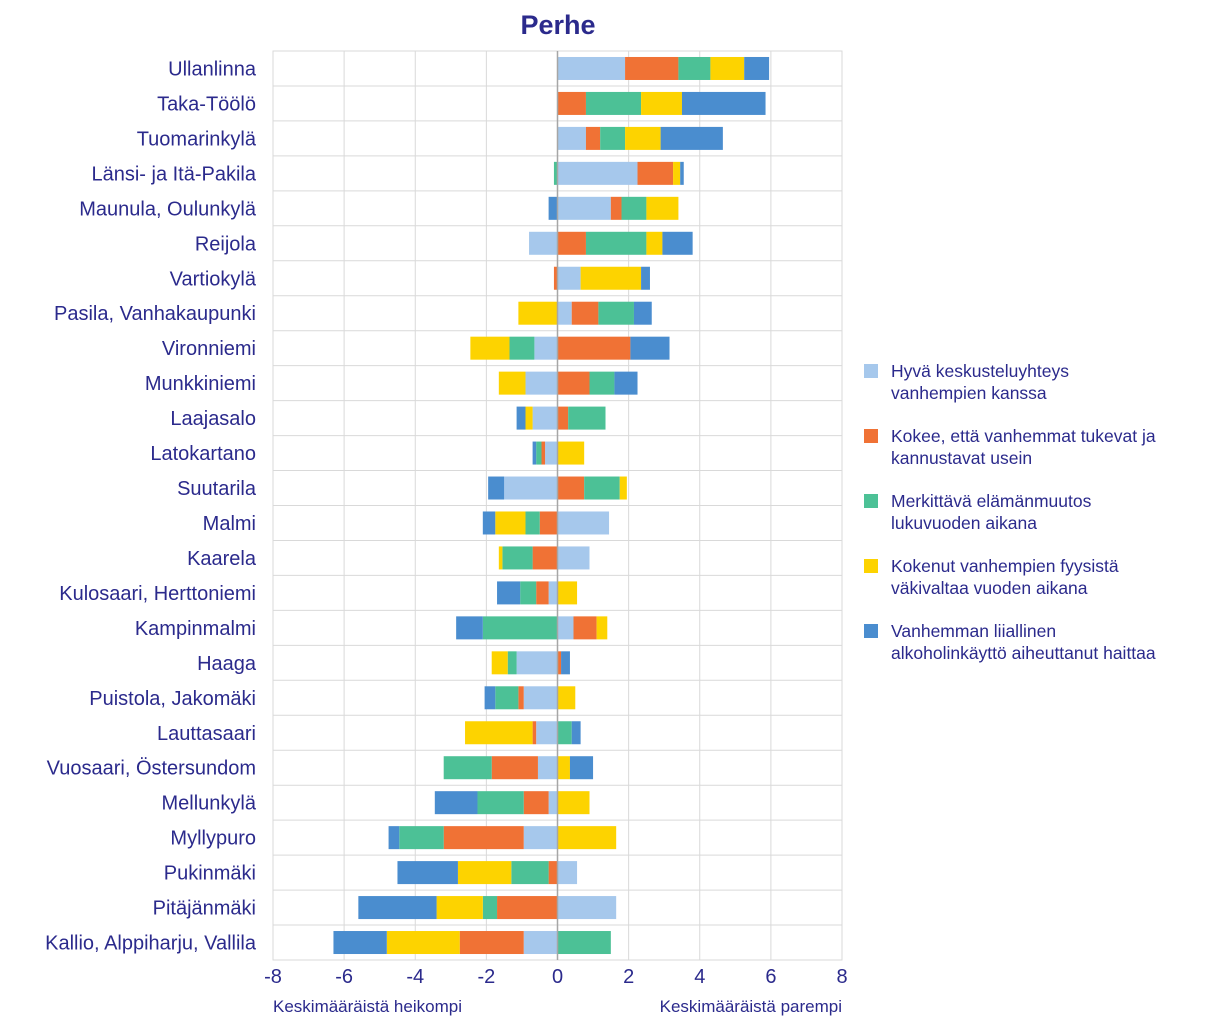 Image resolution: width=1219 pixels, height=1019 pixels. I want to click on x-tick-label: 0, so click(557, 977).